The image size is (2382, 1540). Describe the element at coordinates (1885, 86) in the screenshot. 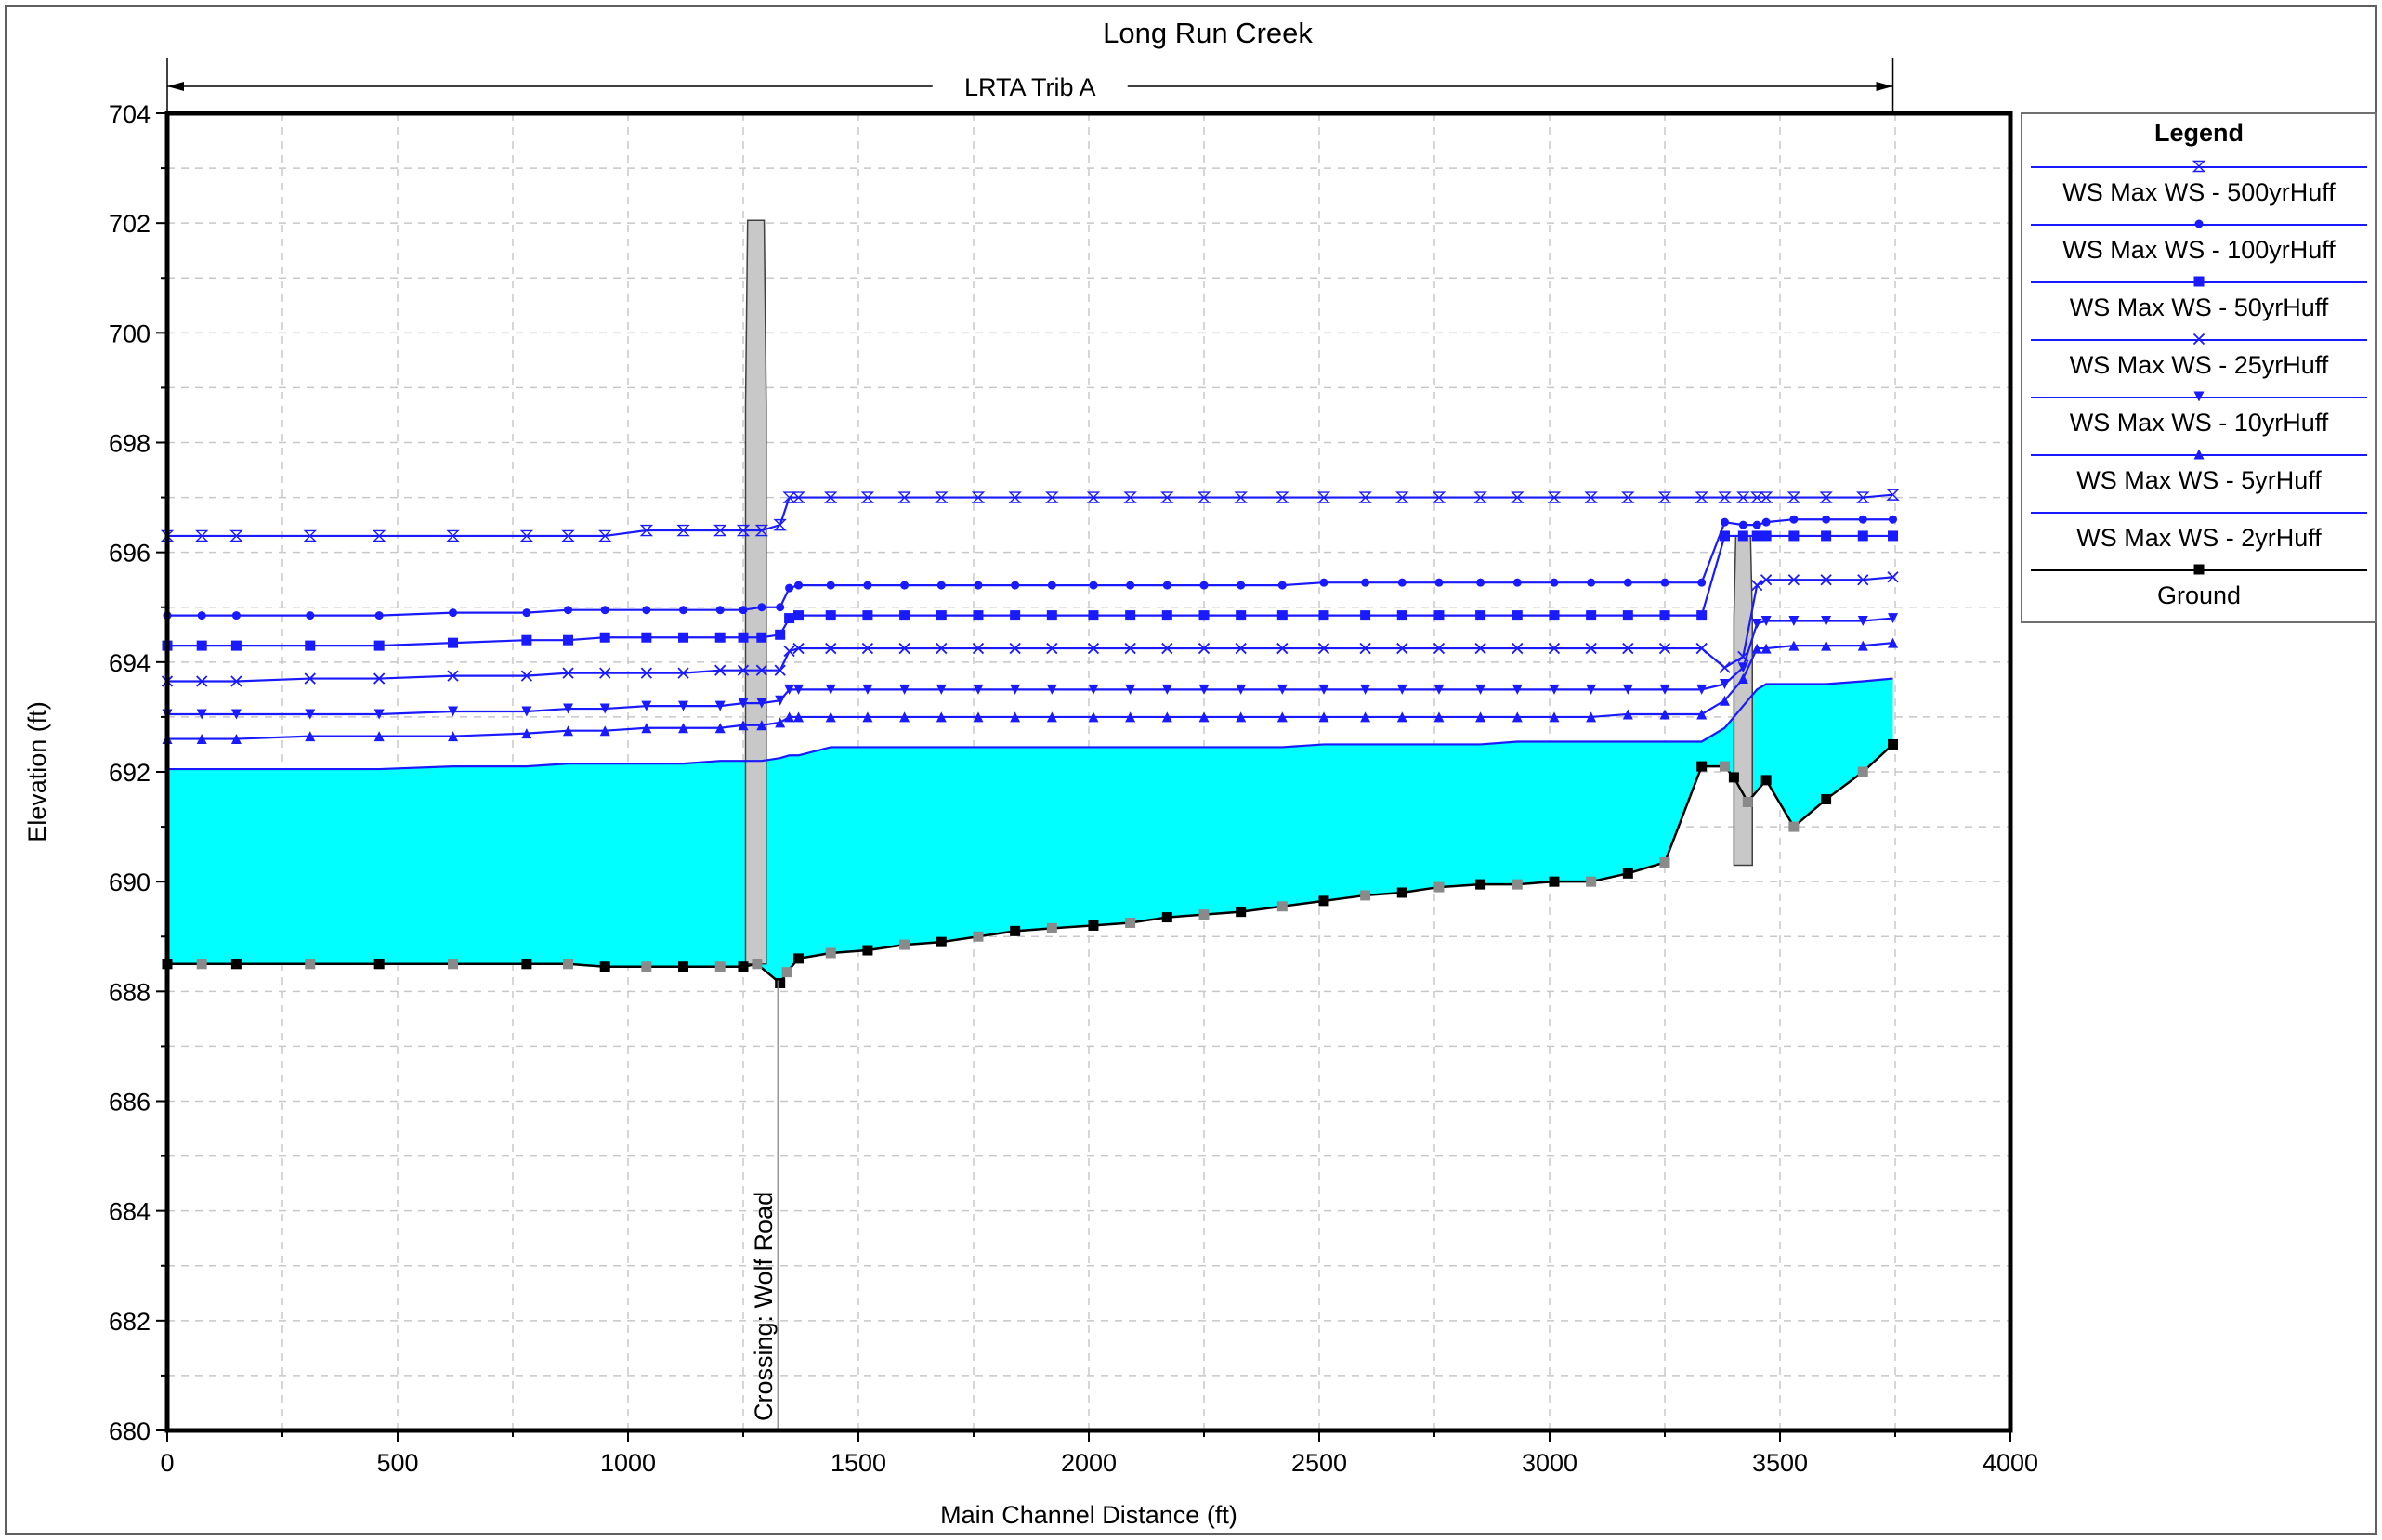

I see `reach-arrow-right` at that location.